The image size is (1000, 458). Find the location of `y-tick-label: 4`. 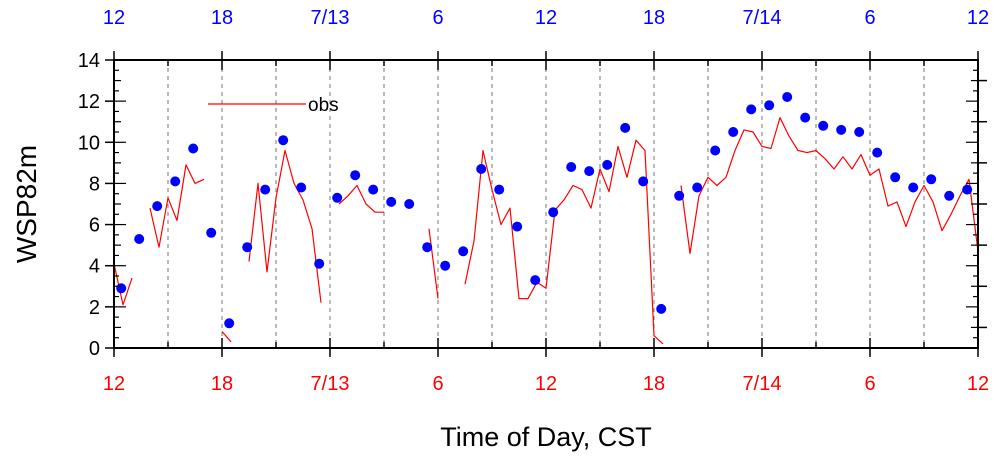

y-tick-label: 4 is located at coordinates (94, 267).